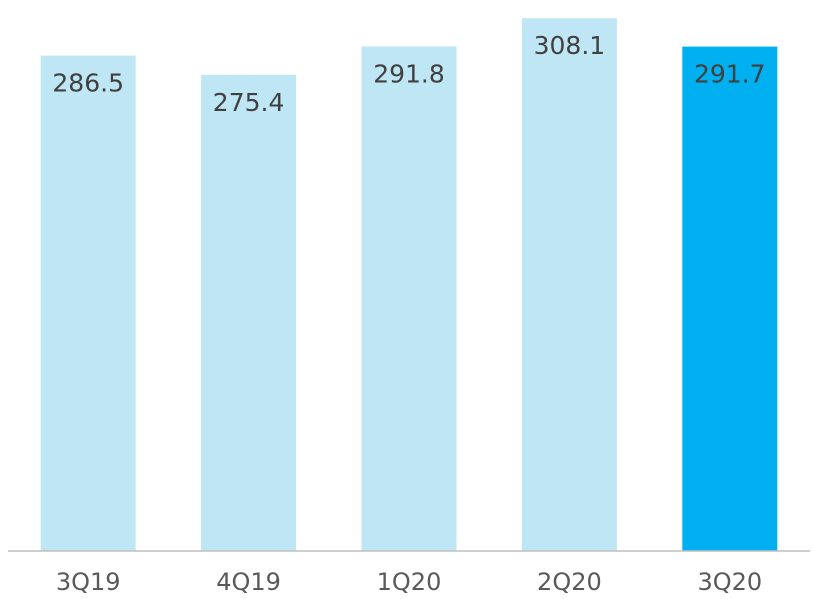 The width and height of the screenshot is (813, 599). I want to click on x-tick-labels-group: 3Q19 4Q19 1Q20 2Q20 3Q20, so click(409, 582).